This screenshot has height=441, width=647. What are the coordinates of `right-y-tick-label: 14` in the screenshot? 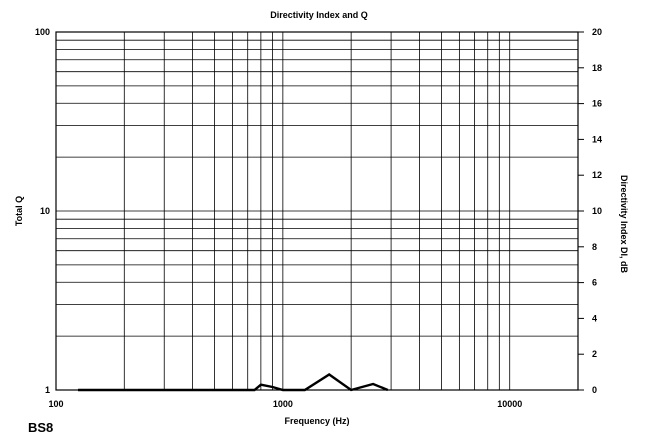 It's located at (597, 139).